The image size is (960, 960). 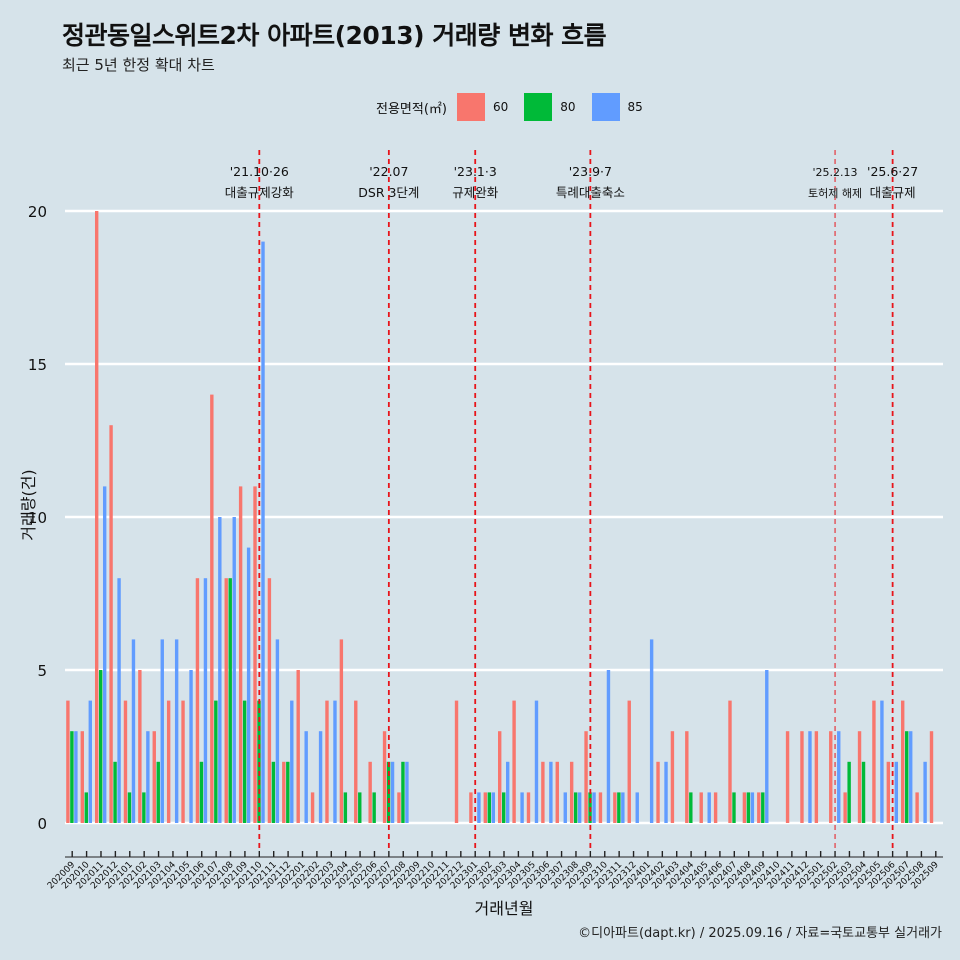 I want to click on event-date-label: '22.07, so click(x=388, y=171).